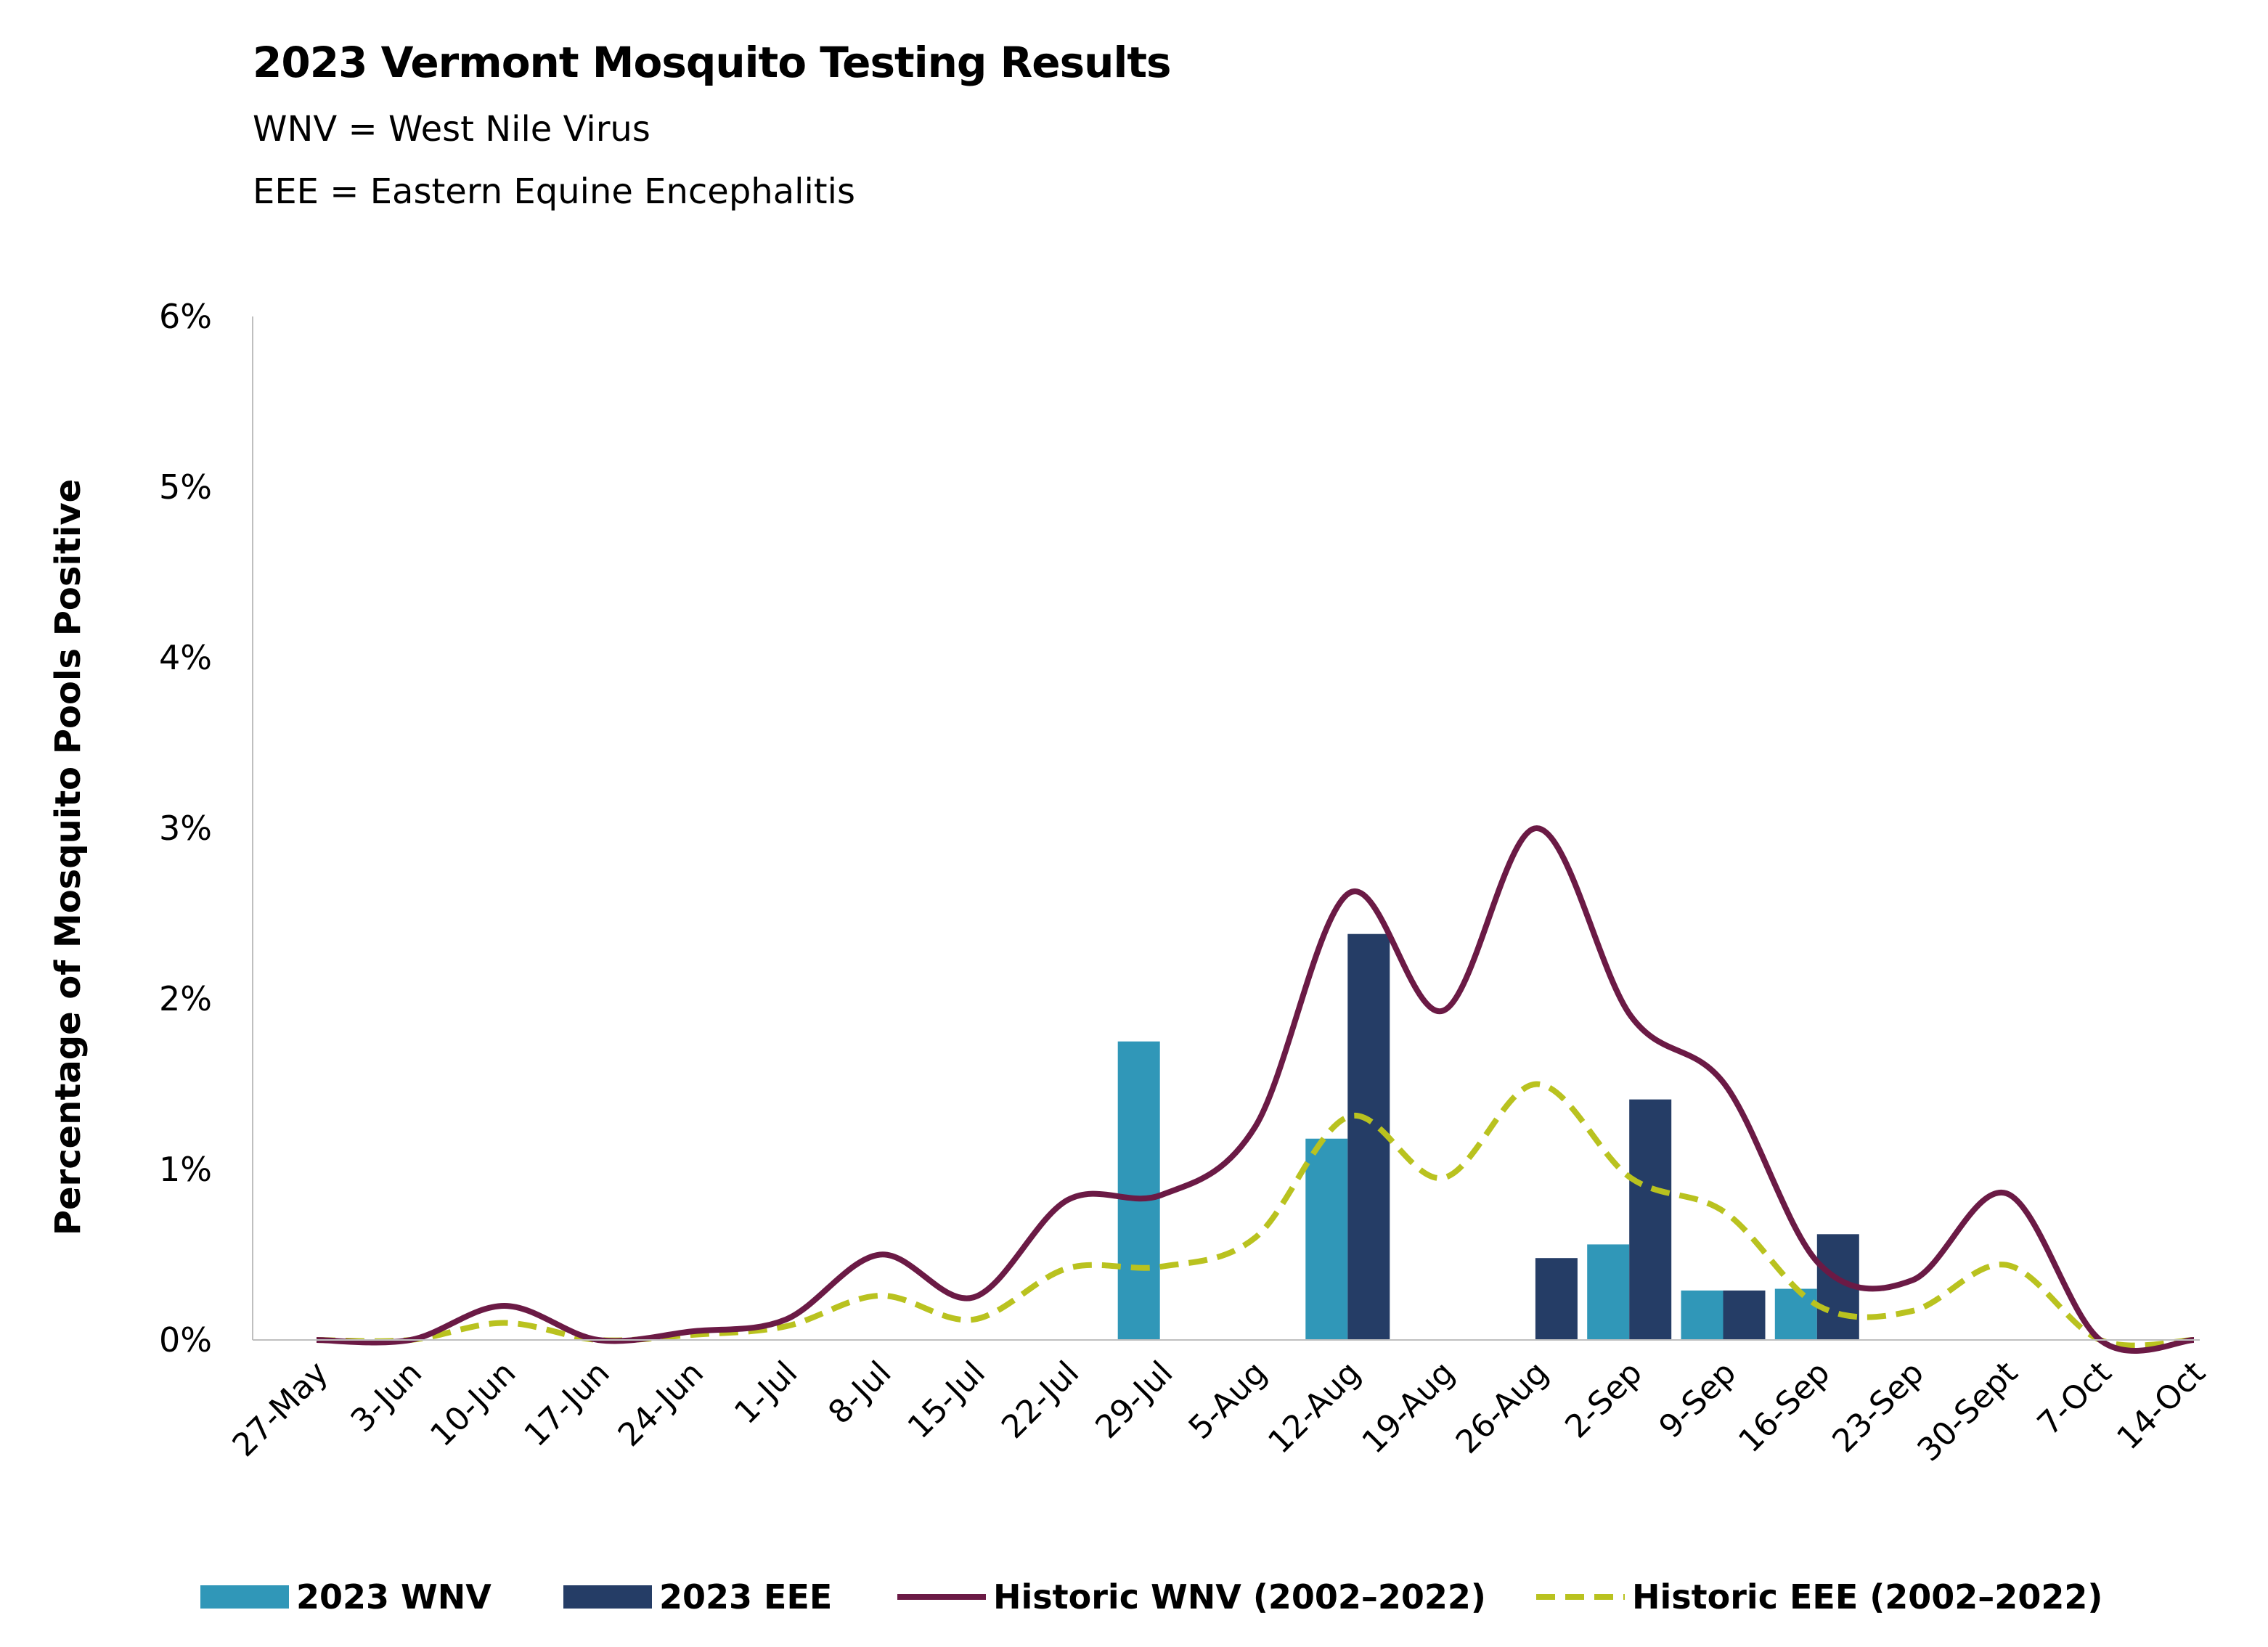 This screenshot has width=2268, height=1647. What do you see at coordinates (1134, 1400) in the screenshot?
I see `x-tick-label: 29-Jul` at bounding box center [1134, 1400].